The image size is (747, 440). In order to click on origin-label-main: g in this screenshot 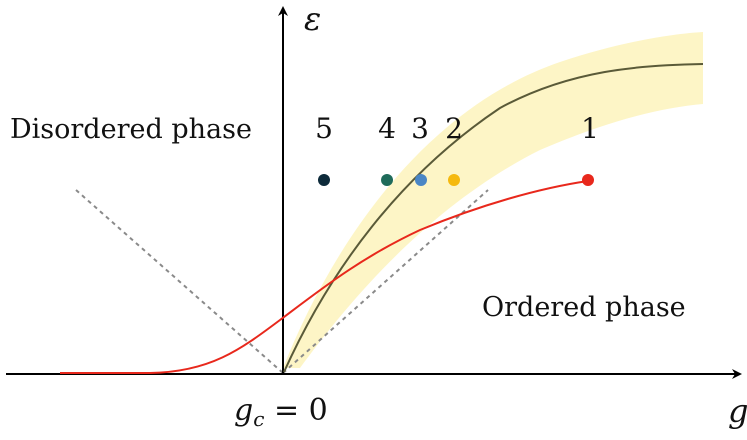, I will do `click(243, 410)`.